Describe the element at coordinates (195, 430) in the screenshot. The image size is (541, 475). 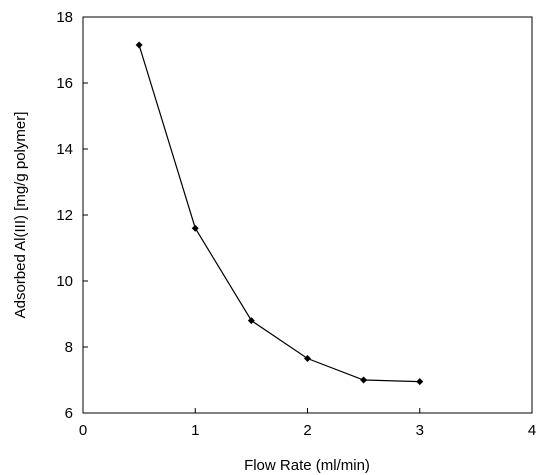
I see `x-tick-label: 1` at that location.